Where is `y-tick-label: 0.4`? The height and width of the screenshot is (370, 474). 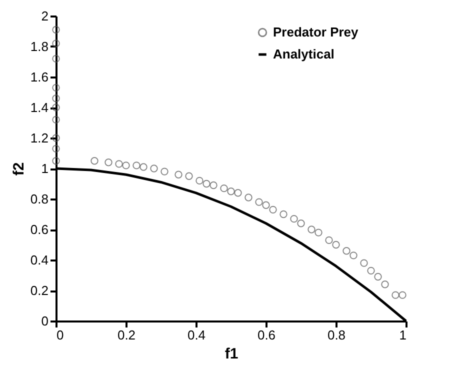
y-tick-label: 0.4 is located at coordinates (39, 260).